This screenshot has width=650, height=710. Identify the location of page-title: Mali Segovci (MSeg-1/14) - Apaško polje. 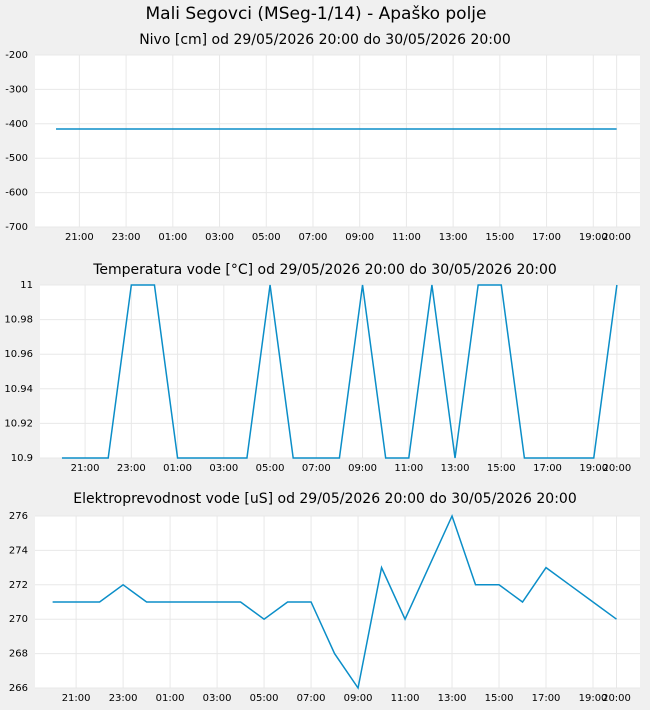
(316, 14).